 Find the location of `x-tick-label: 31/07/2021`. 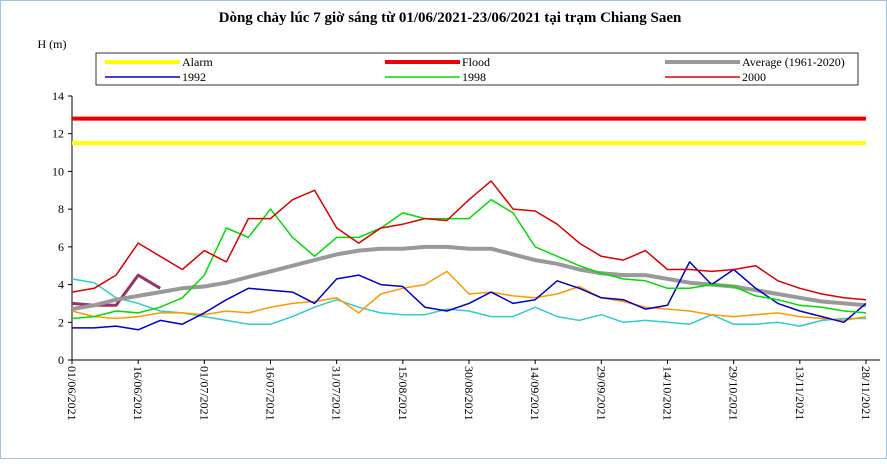

x-tick-label: 31/07/2021 is located at coordinates (337, 393).